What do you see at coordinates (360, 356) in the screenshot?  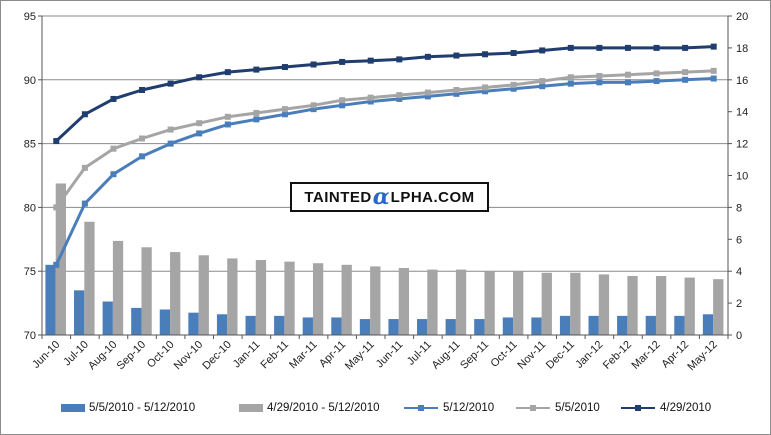 I see `x-tick-label: May-11` at bounding box center [360, 356].